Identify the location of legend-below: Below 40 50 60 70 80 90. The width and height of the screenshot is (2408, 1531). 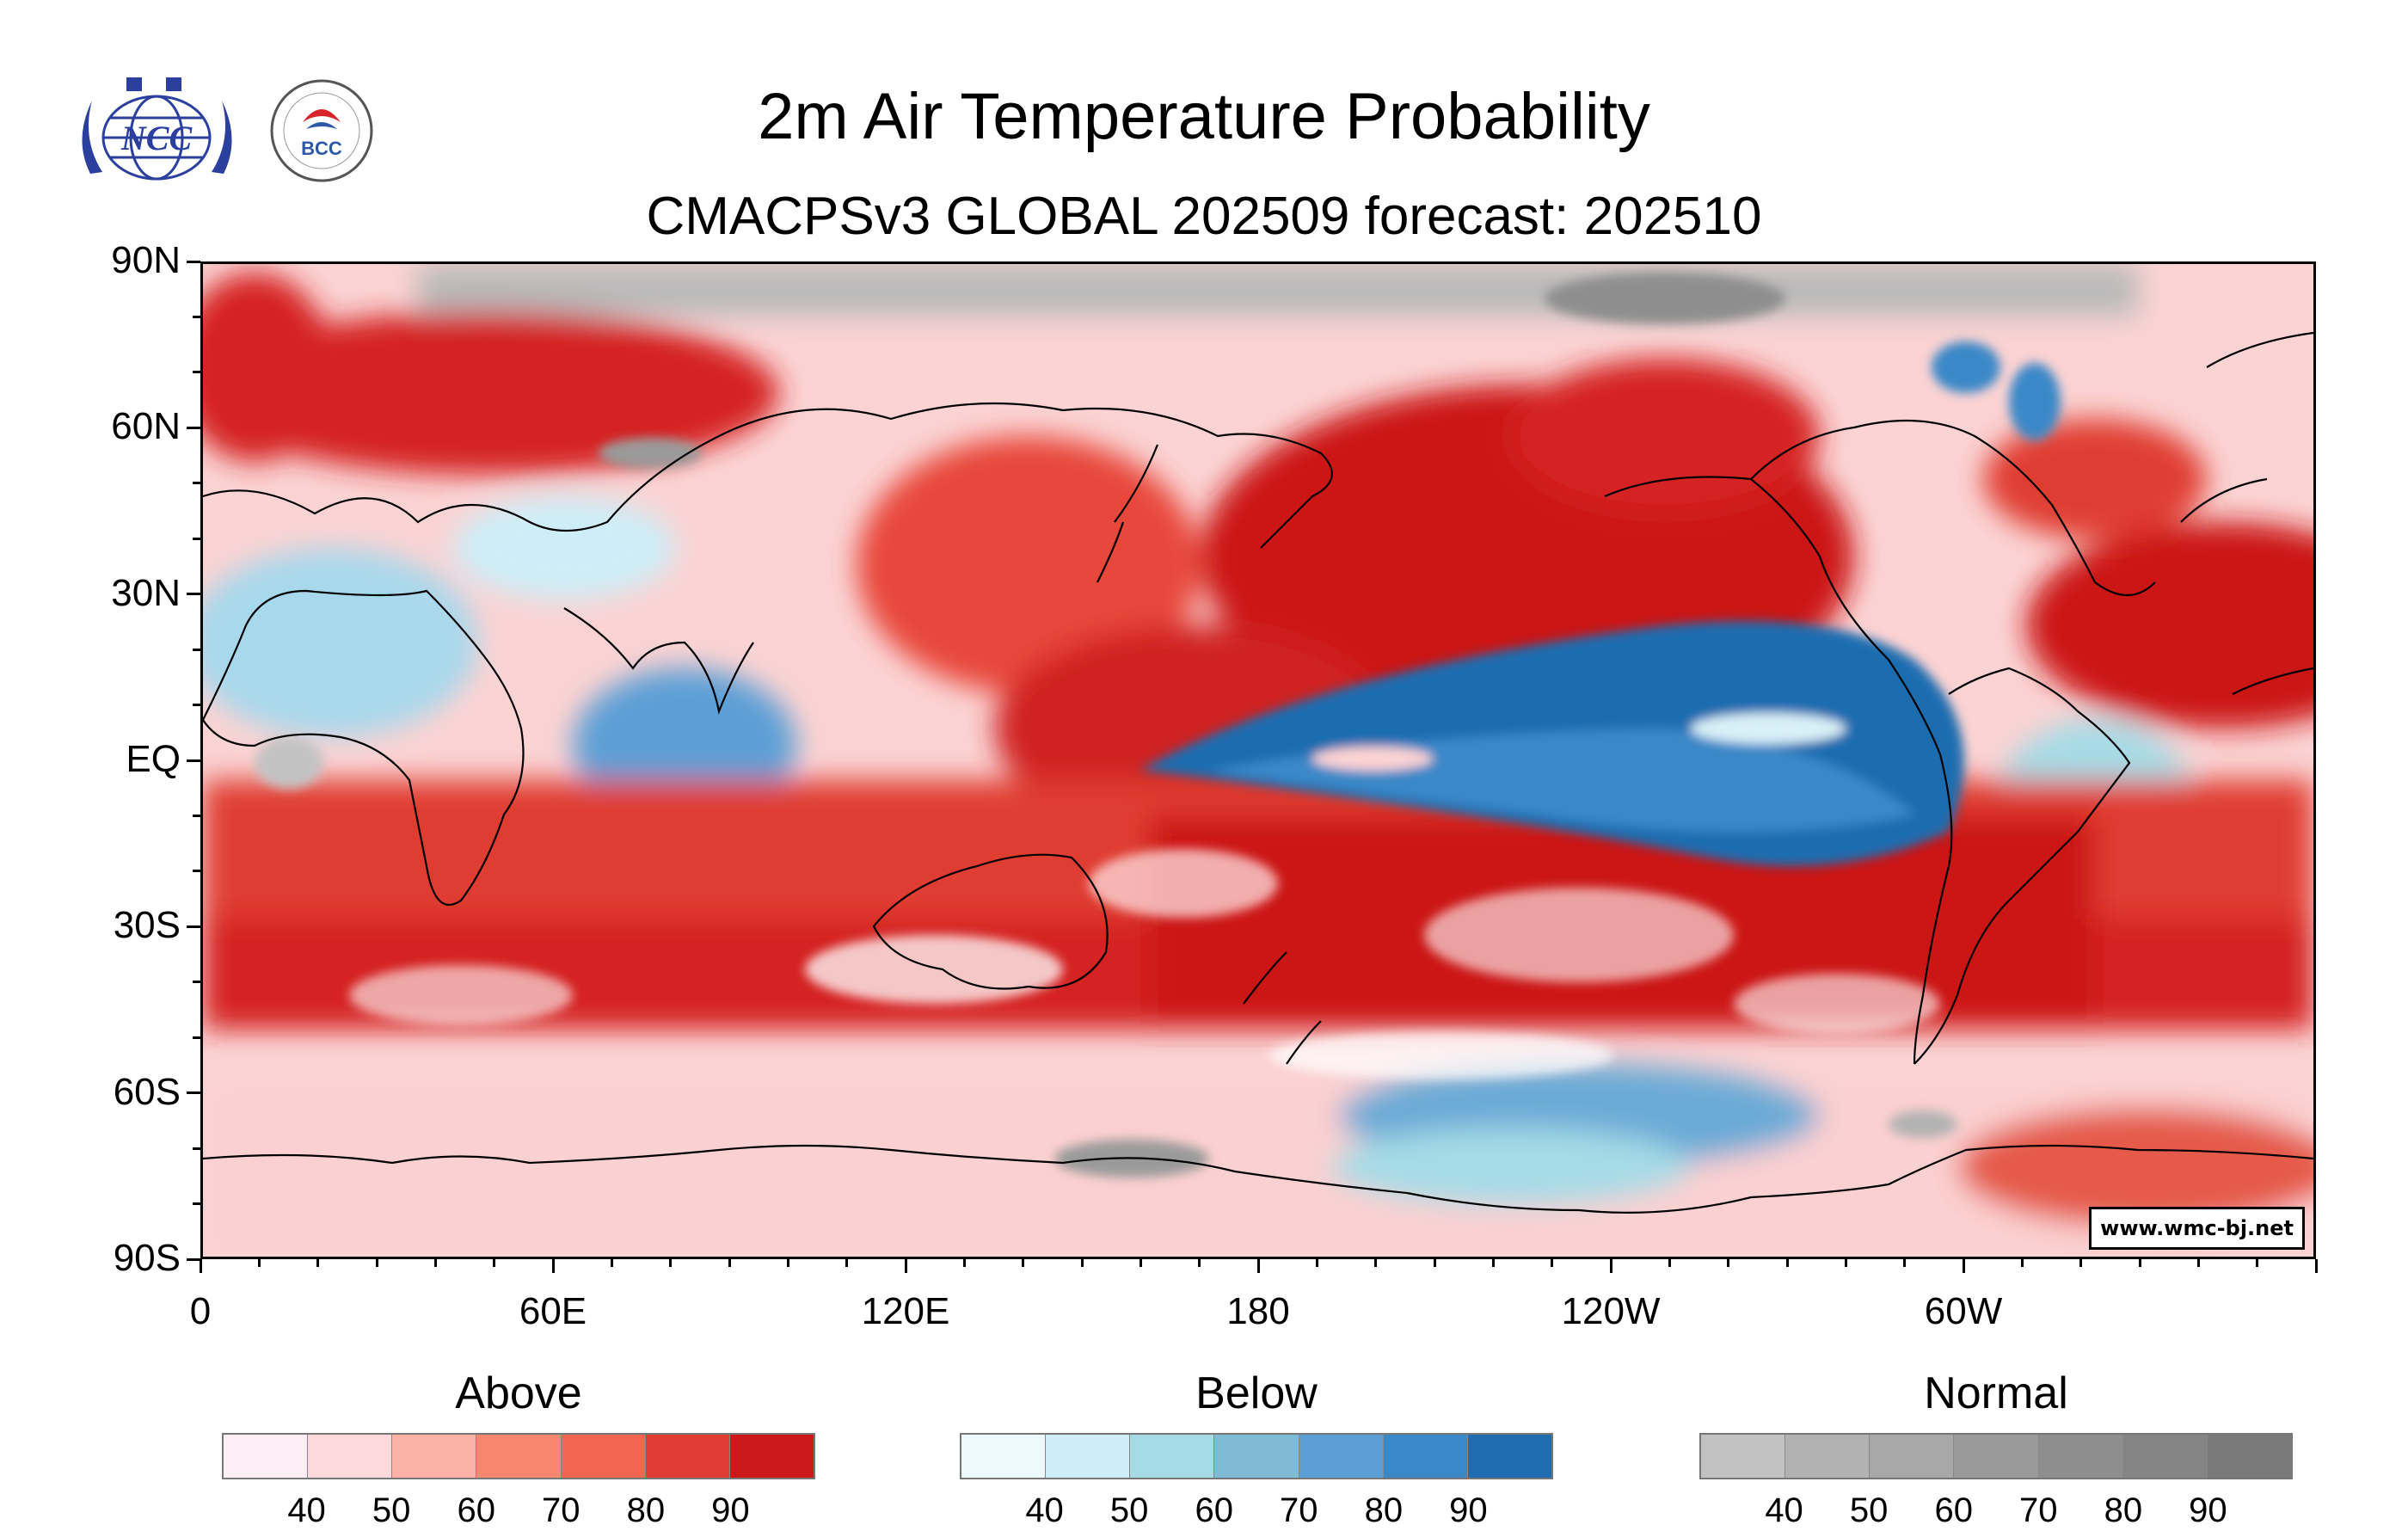
(1256, 1449).